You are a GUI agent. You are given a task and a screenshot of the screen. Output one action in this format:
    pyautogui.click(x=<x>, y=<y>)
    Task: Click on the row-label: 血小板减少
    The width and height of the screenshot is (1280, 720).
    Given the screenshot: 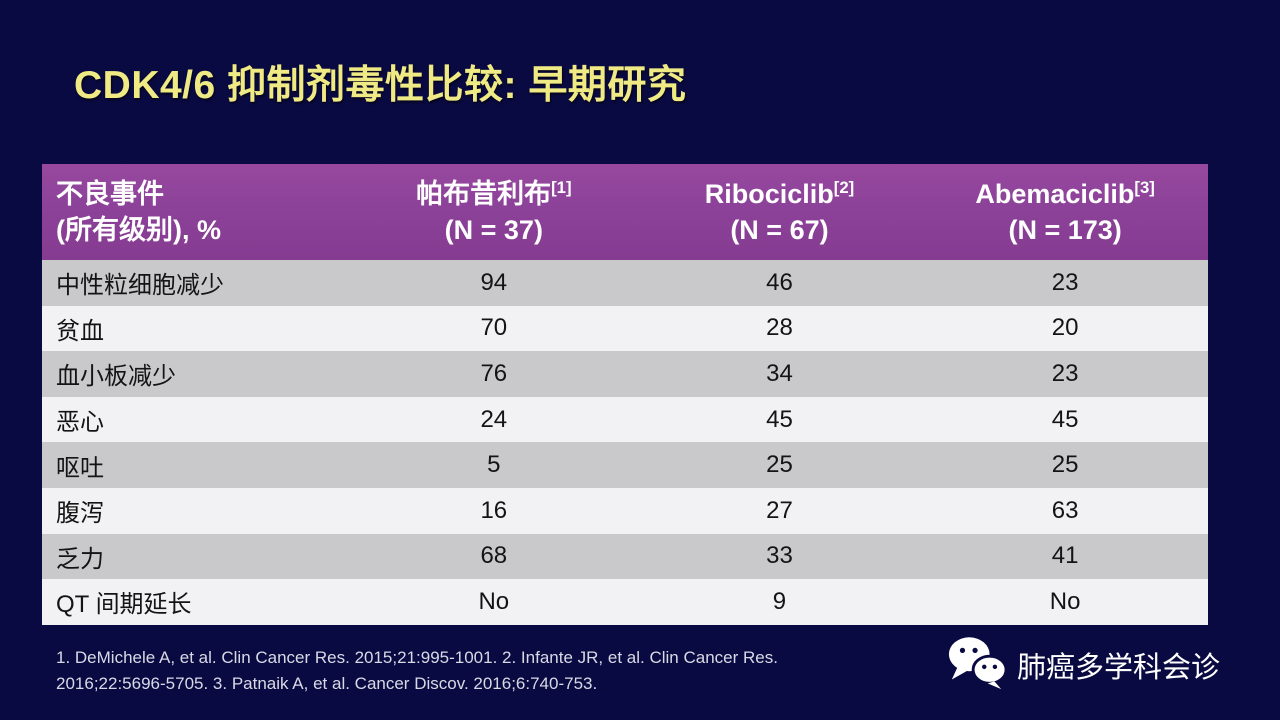 What is the action you would take?
    pyautogui.click(x=116, y=377)
    